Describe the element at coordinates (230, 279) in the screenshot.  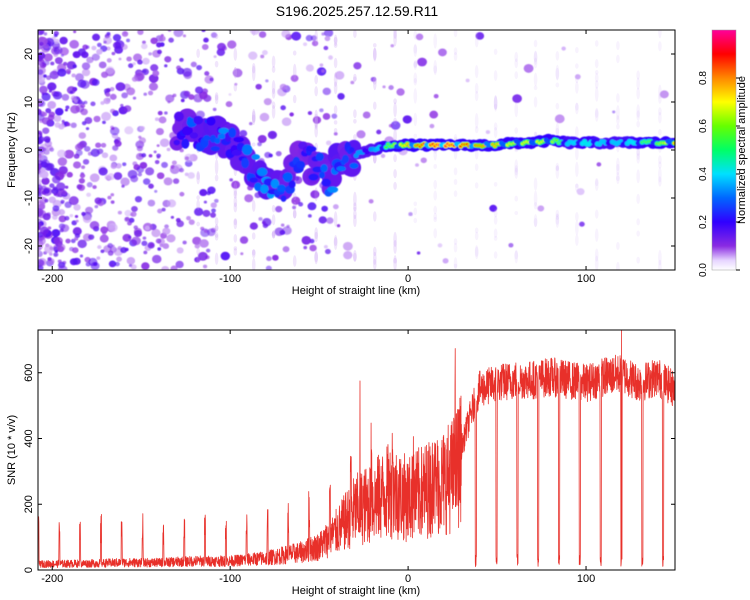
I see `x-tick-label: -100` at that location.